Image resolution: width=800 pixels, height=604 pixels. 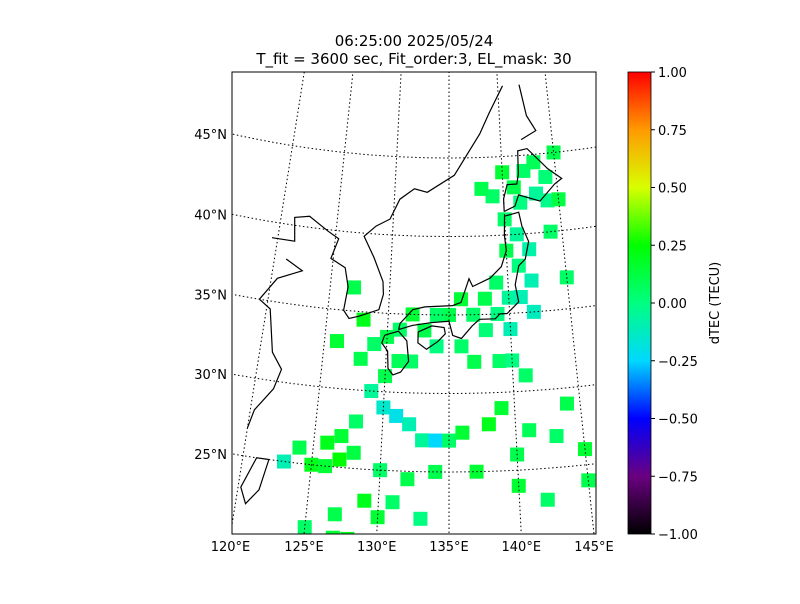 I want to click on colorbar-tick-label: −0.25, so click(x=678, y=362).